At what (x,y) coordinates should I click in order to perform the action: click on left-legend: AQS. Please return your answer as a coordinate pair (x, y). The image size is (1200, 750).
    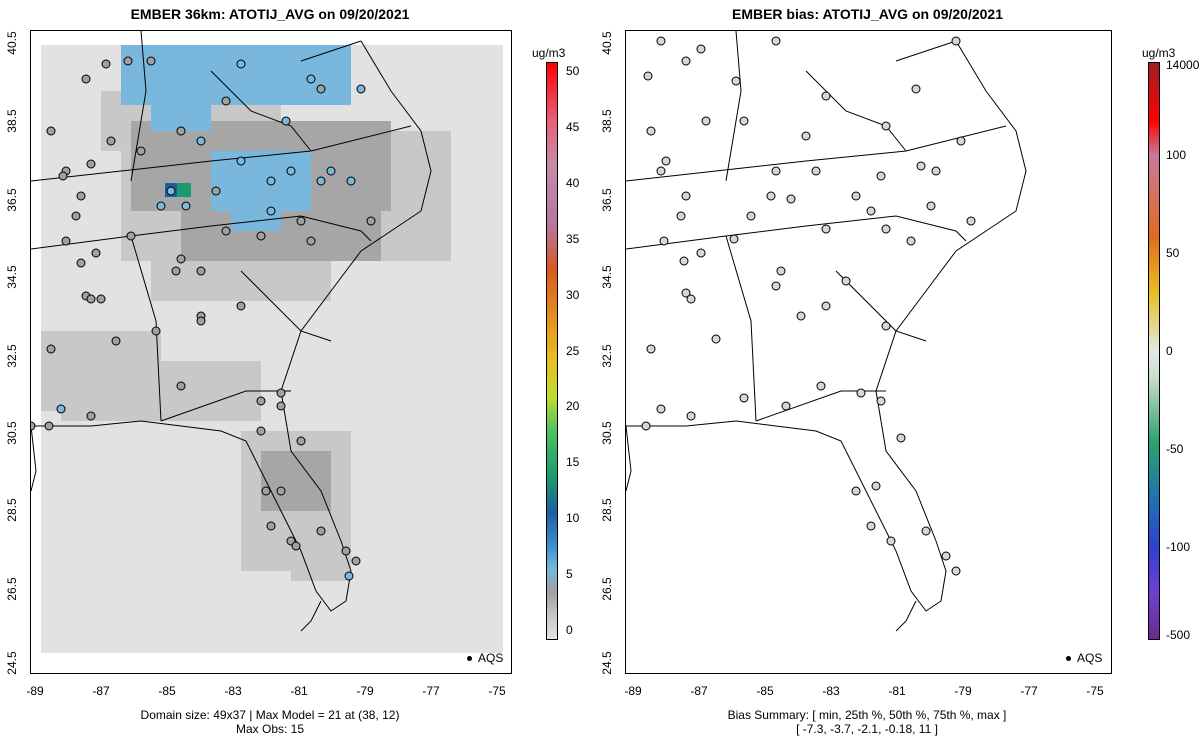
    Looking at the image, I should click on (485, 658).